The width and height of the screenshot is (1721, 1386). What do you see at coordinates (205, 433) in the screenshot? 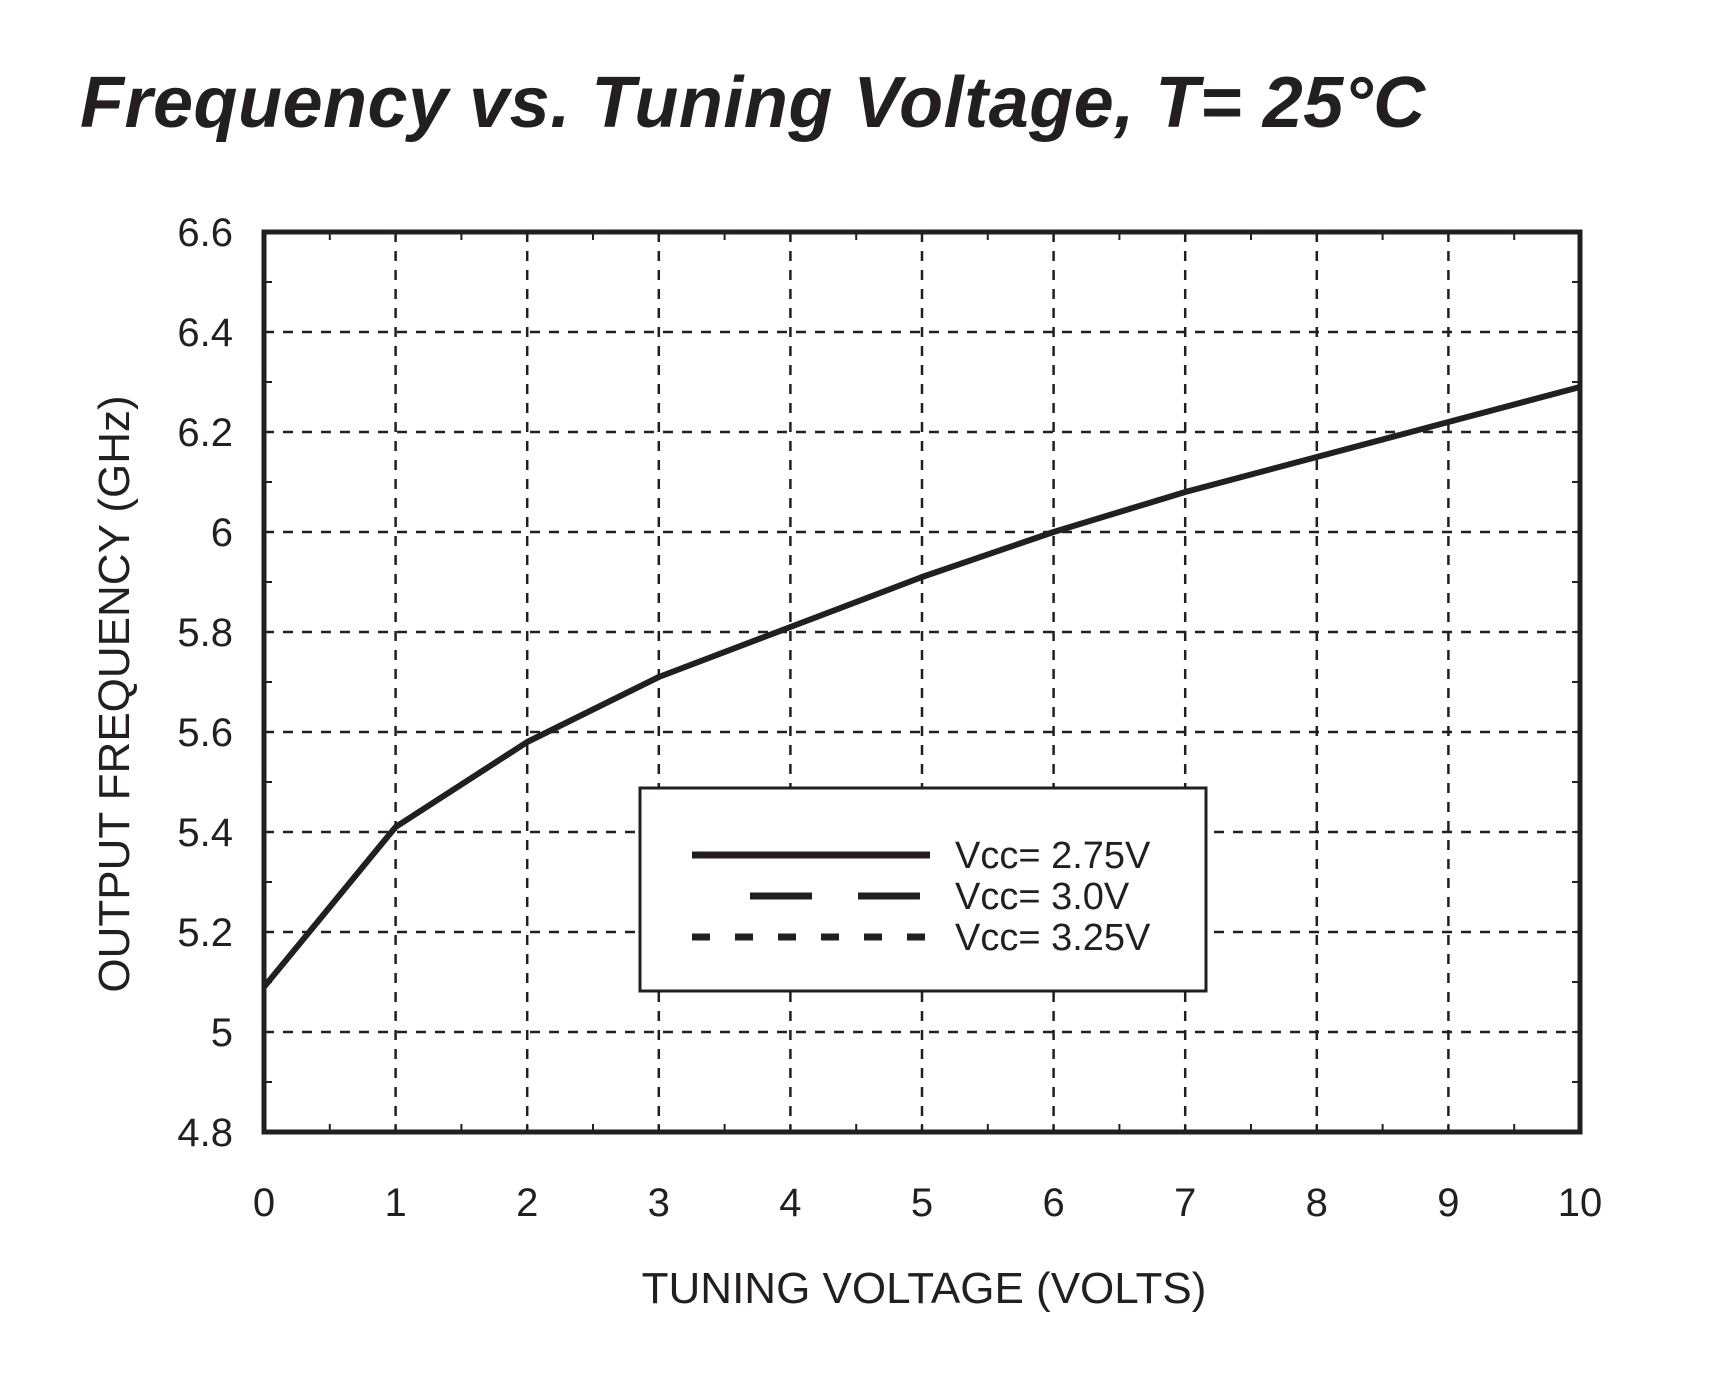
I see `y-tick-label: 6.2` at bounding box center [205, 433].